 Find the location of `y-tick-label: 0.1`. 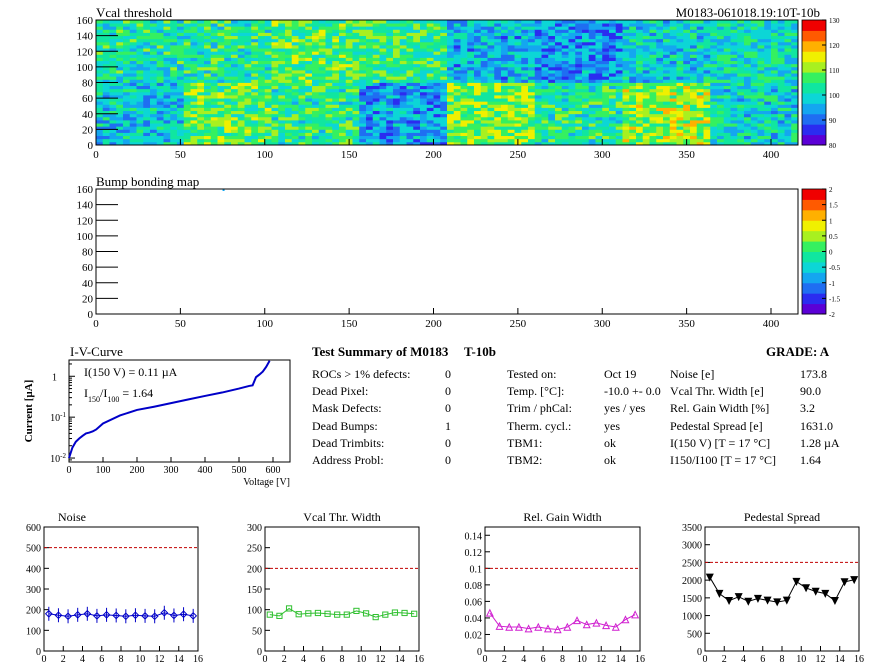

y-tick-label: 0.1 is located at coordinates (476, 569).